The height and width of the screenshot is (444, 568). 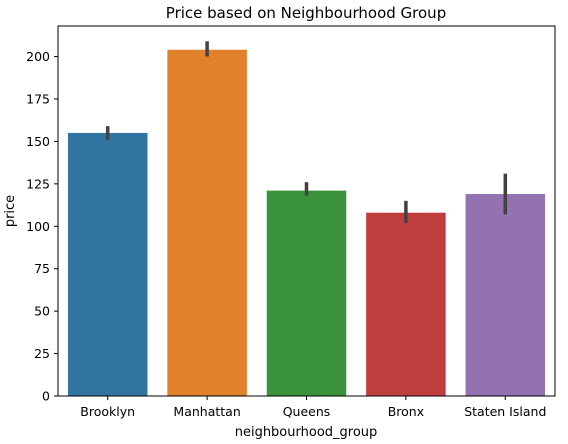 I want to click on y-tick-label: 200, so click(x=38, y=56).